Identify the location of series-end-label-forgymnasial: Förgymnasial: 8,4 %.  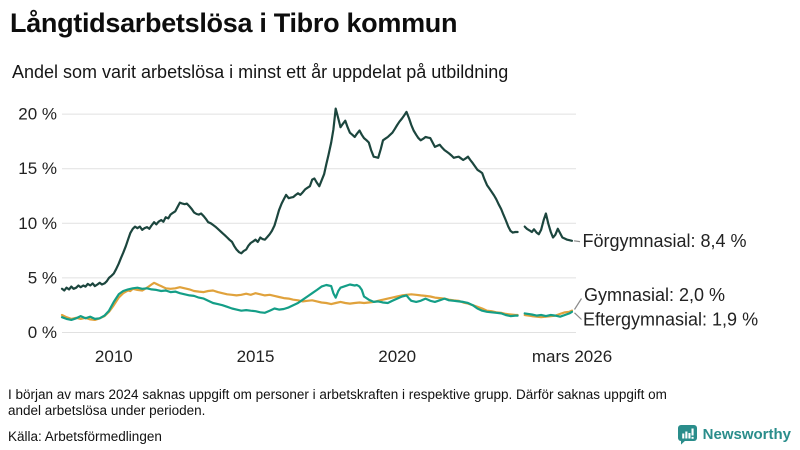
(665, 241).